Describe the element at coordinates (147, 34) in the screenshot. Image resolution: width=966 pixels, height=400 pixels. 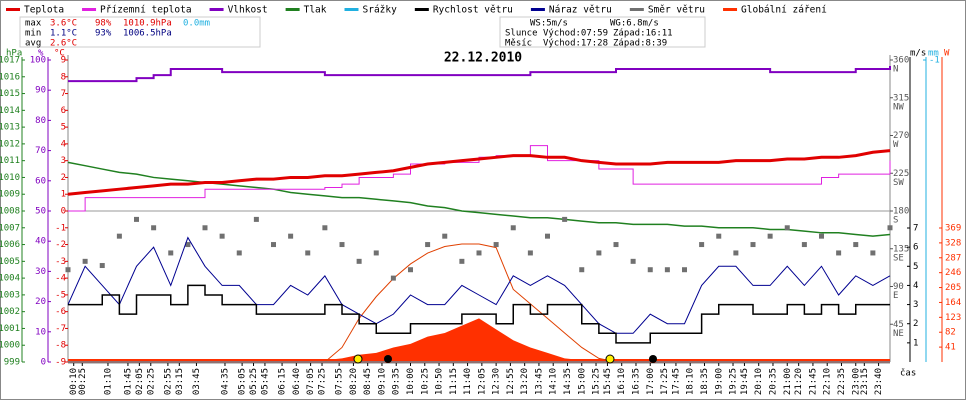
I see `stat: 1006.5hPa` at that location.